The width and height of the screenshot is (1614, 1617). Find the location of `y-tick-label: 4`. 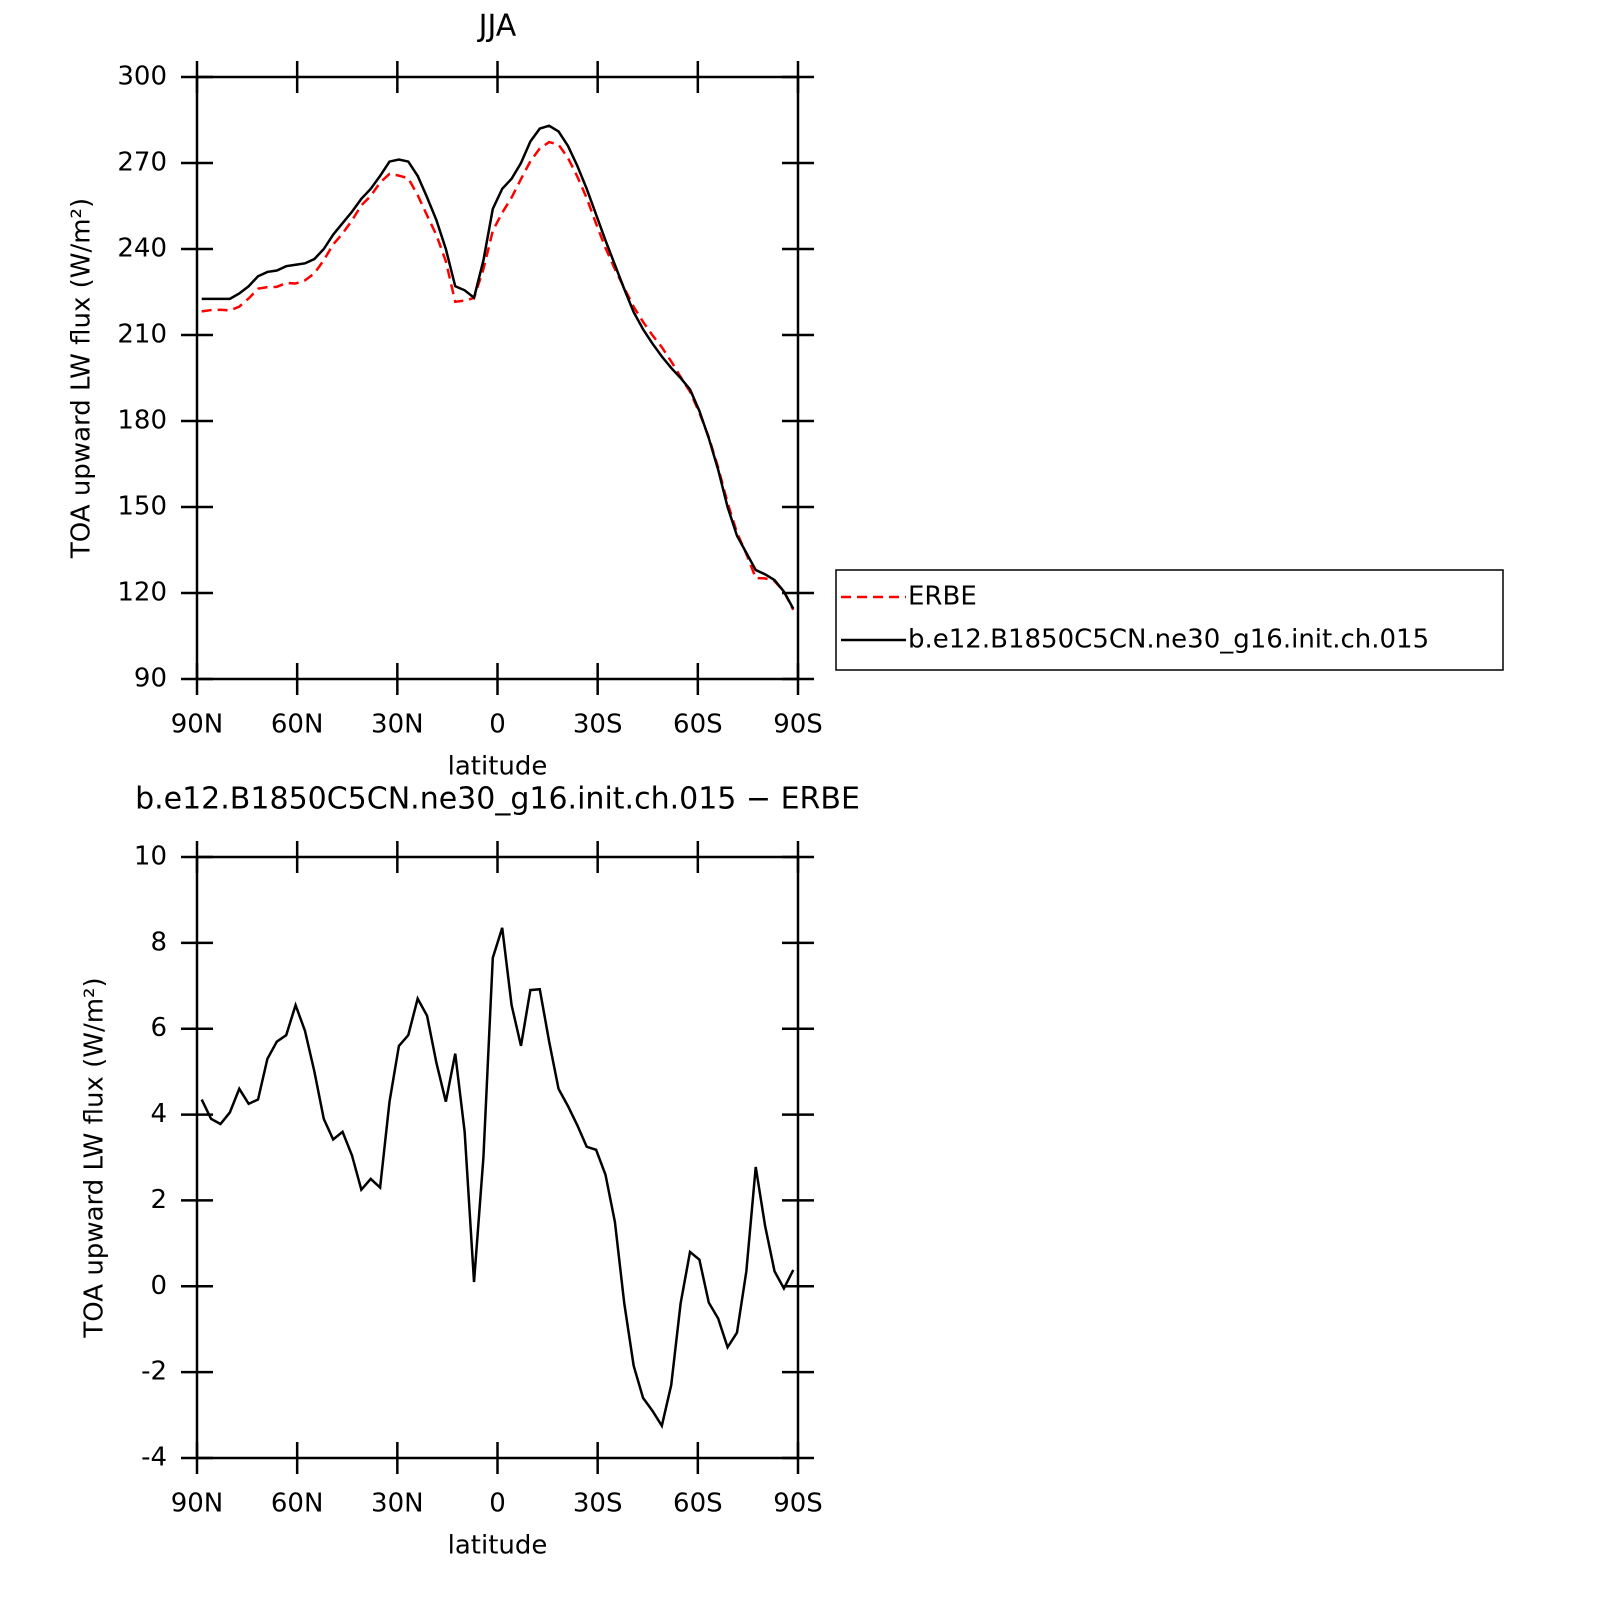

y-tick-label: 4 is located at coordinates (158, 1114).